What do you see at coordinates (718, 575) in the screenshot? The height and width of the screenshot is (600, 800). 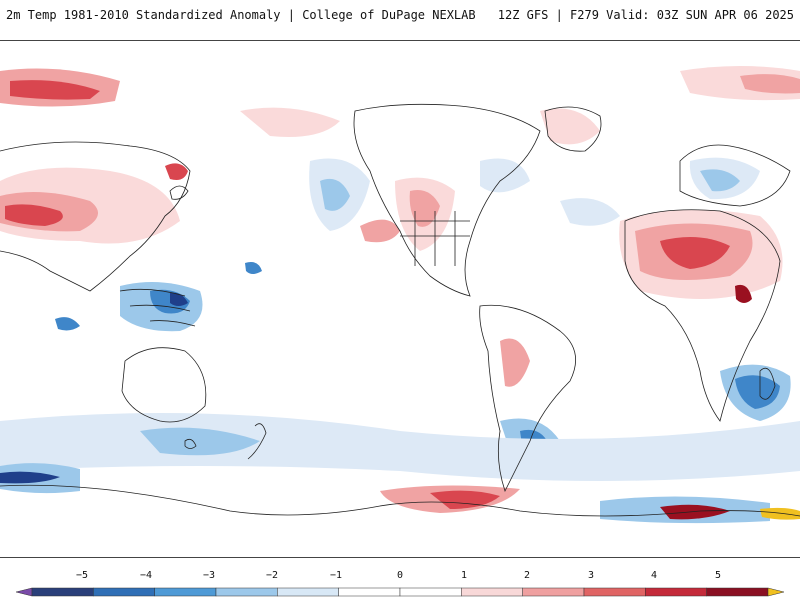 I see `colorbar-tick: 5` at bounding box center [718, 575].